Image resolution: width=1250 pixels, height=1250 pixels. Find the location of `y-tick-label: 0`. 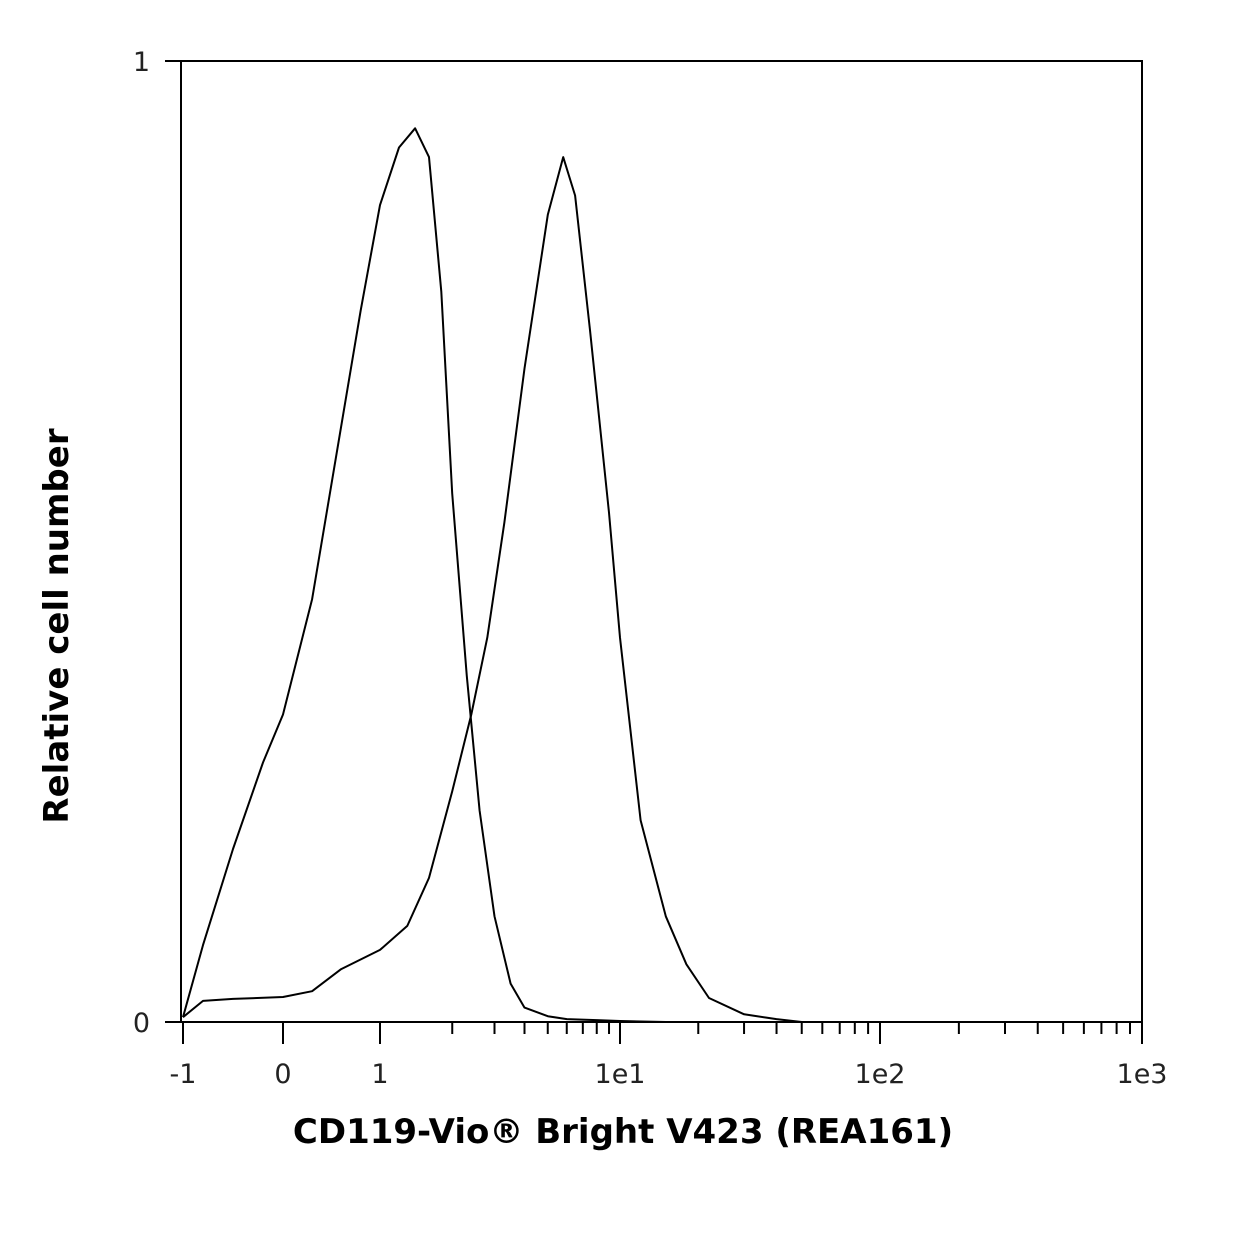

y-tick-label: 0 is located at coordinates (141, 1023).